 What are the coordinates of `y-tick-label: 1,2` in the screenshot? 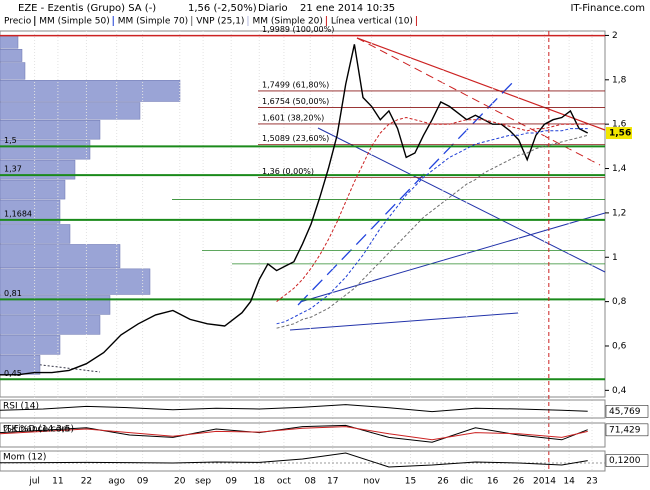 It's located at (619, 213).